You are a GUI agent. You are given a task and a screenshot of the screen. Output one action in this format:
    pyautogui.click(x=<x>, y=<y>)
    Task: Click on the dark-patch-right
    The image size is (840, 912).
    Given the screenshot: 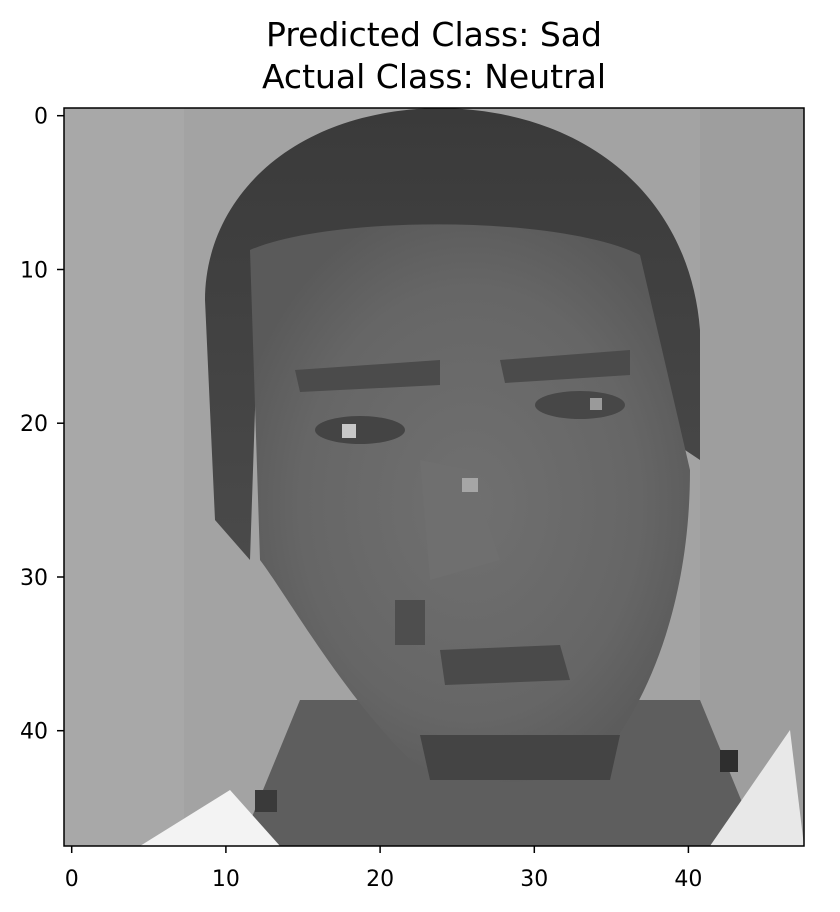 What is the action you would take?
    pyautogui.click(x=729, y=761)
    